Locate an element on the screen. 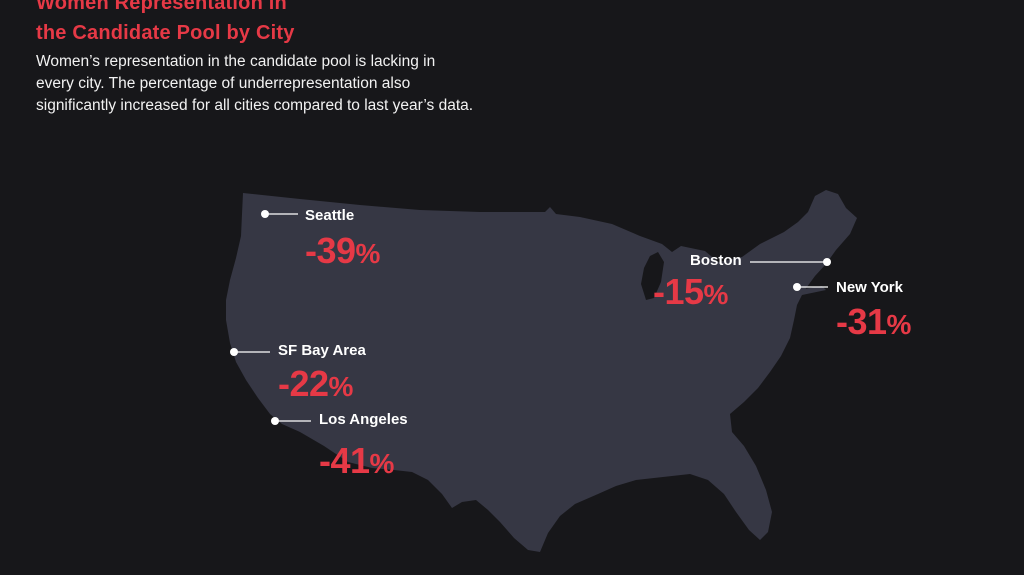 The height and width of the screenshot is (575, 1024). seattle-marker is located at coordinates (265, 214).